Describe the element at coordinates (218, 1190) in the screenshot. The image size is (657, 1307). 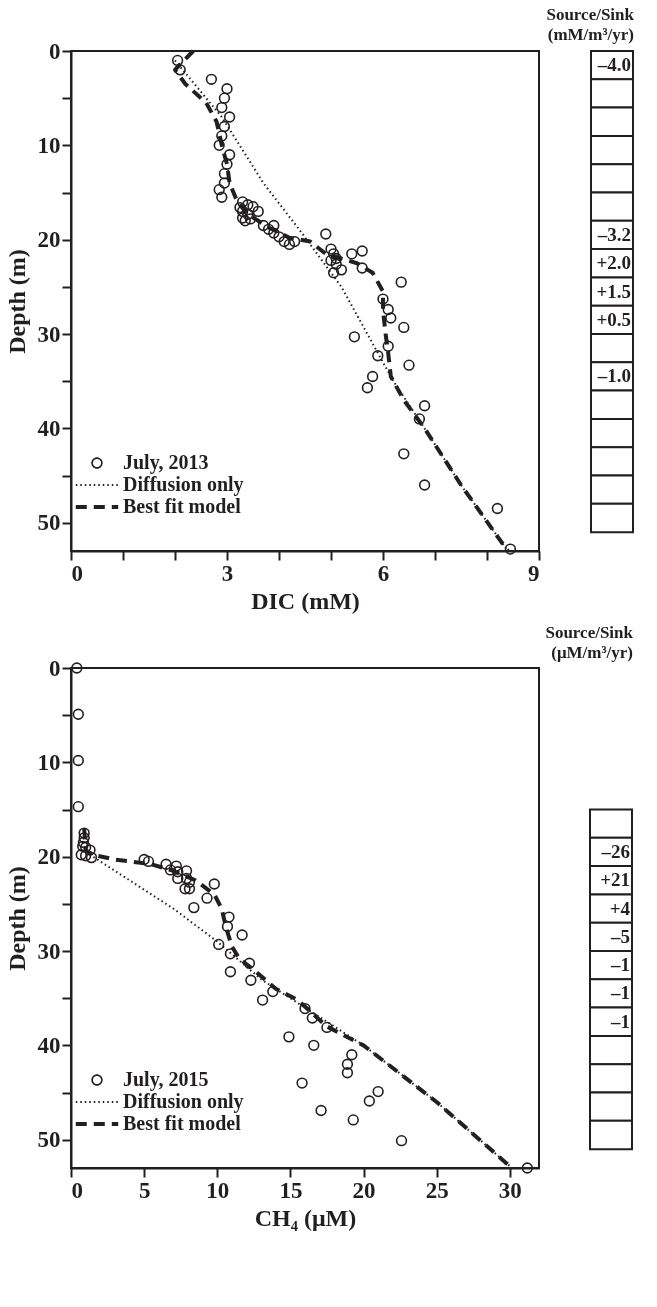
I see `x-tick-label: 10` at that location.